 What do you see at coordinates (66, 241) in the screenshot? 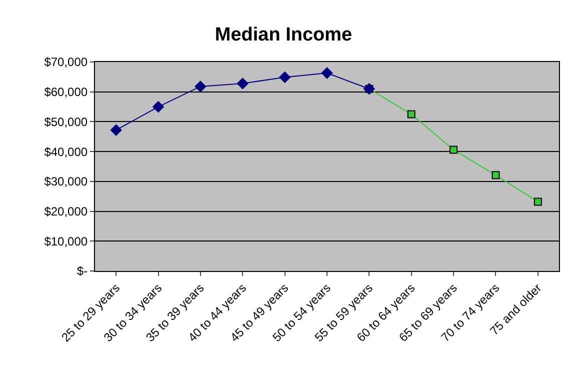
I see `y-tick-label: $10,000` at bounding box center [66, 241].